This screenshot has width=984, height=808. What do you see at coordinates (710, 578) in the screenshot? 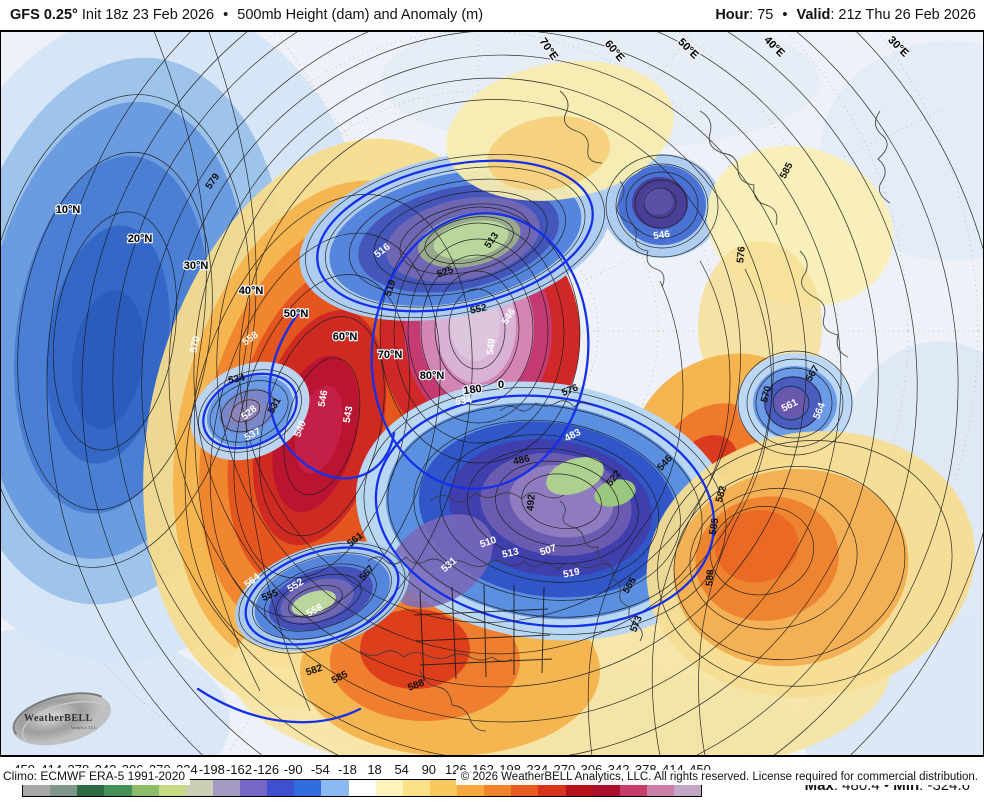
I see `contour-label: 588` at bounding box center [710, 578].